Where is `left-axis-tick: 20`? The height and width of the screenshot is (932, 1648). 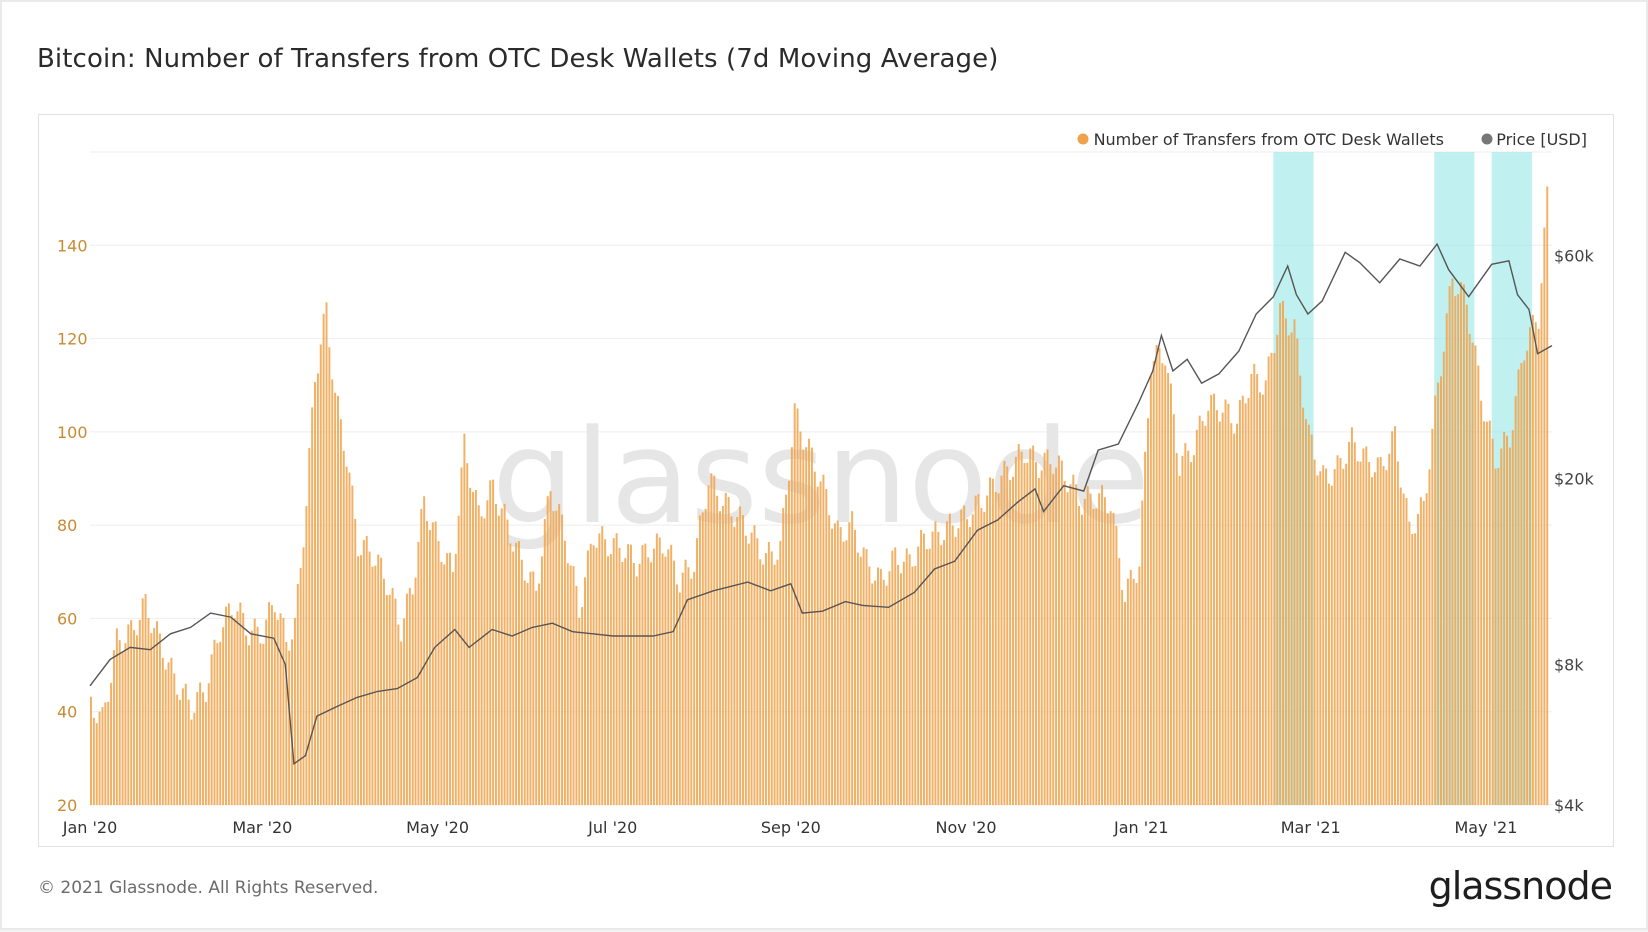
left-axis-tick: 20 is located at coordinates (67, 805).